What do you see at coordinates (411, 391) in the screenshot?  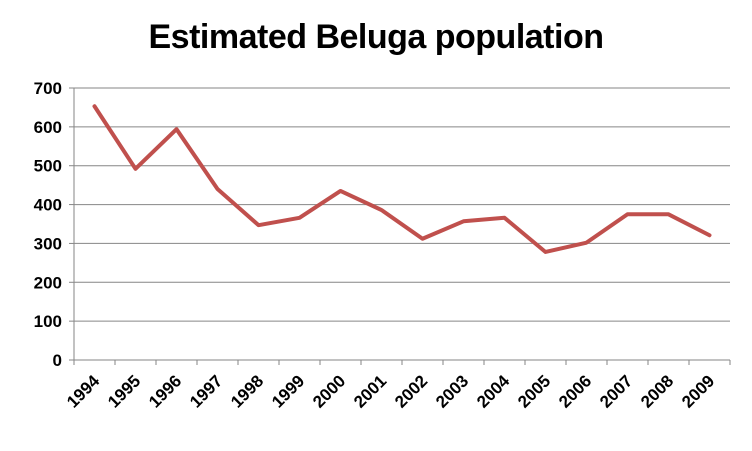 I see `x-tick-label: 2002` at bounding box center [411, 391].